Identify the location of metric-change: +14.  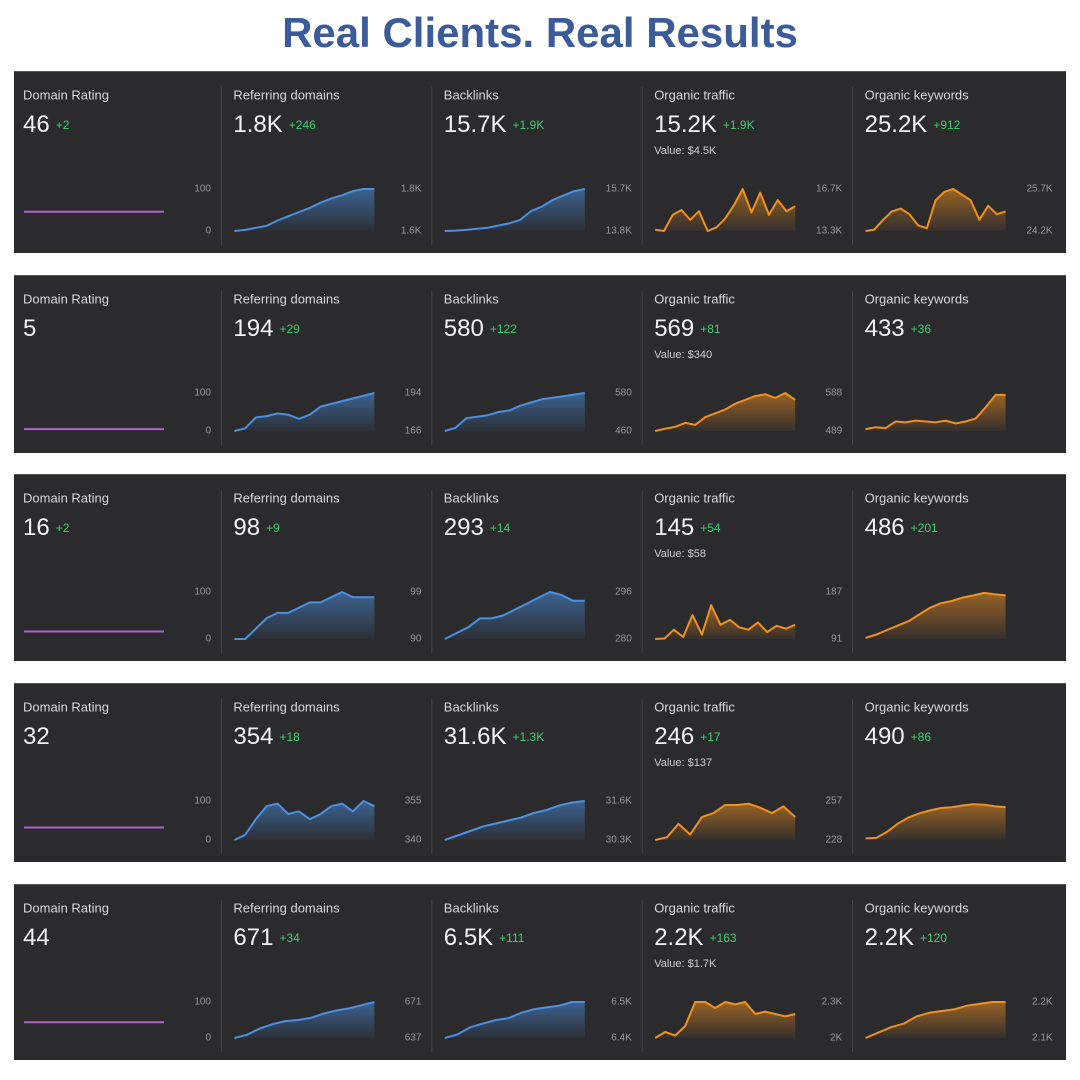
(500, 528).